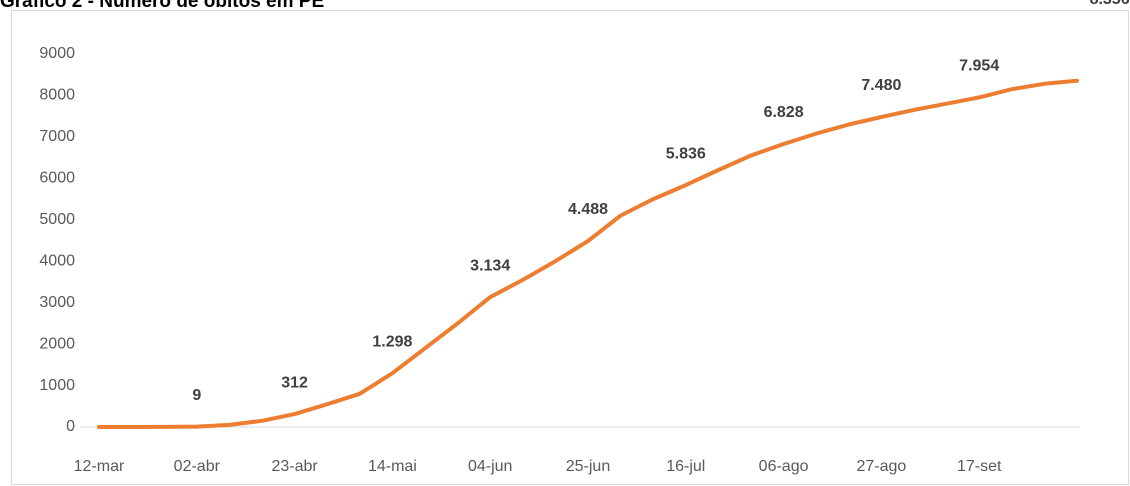  Describe the element at coordinates (490, 265) in the screenshot. I see `data-label: 3.134` at that location.